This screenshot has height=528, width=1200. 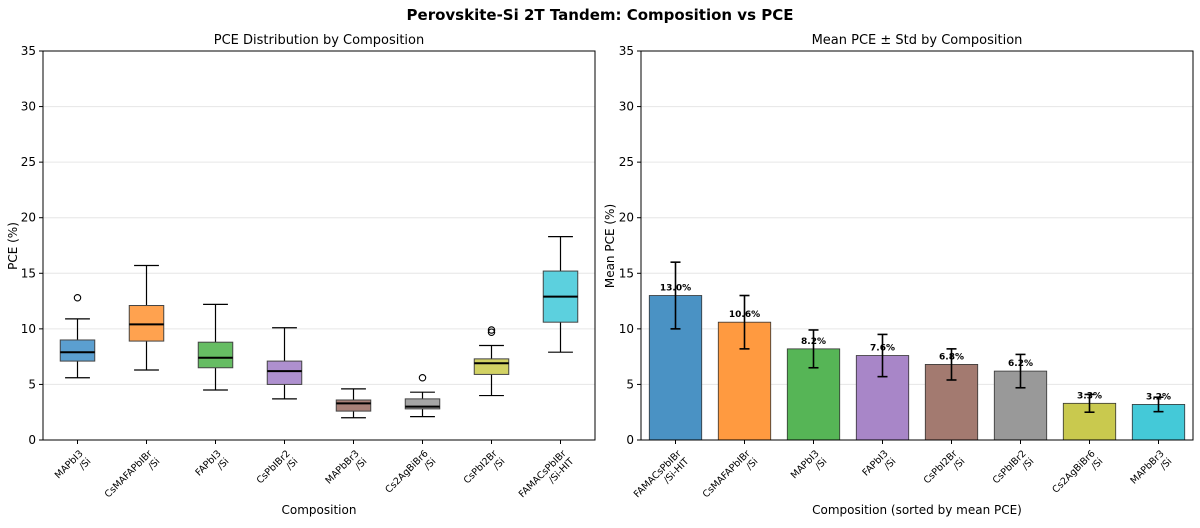 I want to click on box-mapbbr3-si, so click(x=353, y=403).